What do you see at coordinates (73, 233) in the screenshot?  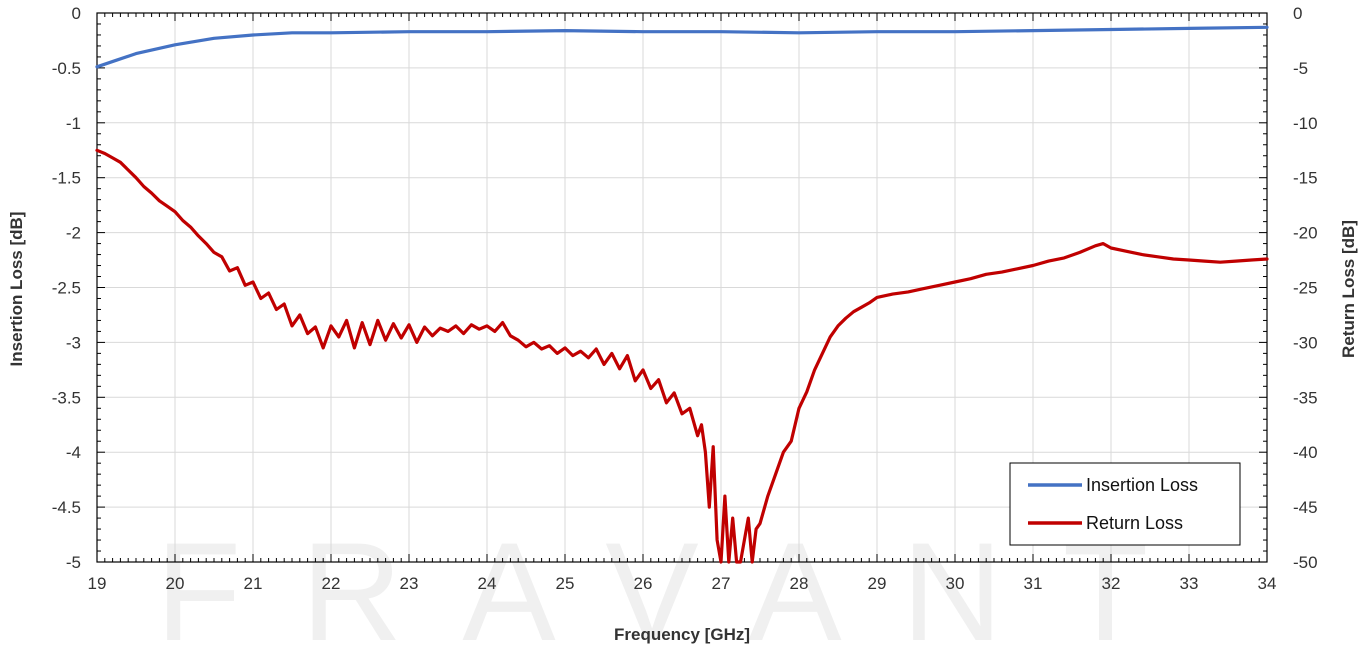 I see `y-left-tick-label: -2` at bounding box center [73, 233].